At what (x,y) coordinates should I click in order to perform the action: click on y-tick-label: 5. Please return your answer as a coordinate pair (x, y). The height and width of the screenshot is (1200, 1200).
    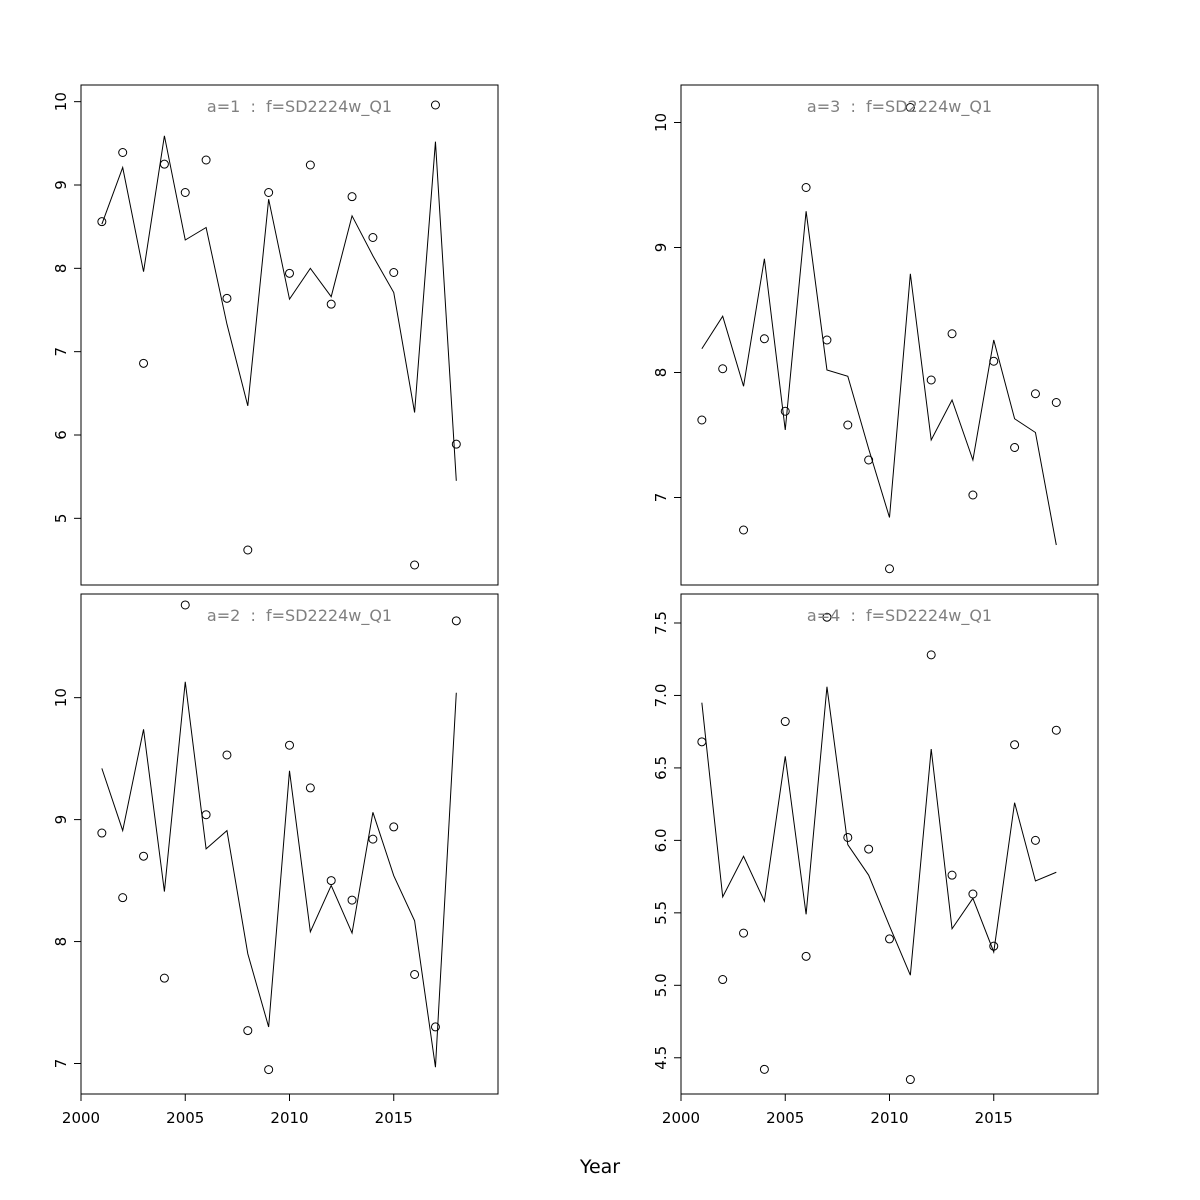
    Looking at the image, I should click on (61, 519).